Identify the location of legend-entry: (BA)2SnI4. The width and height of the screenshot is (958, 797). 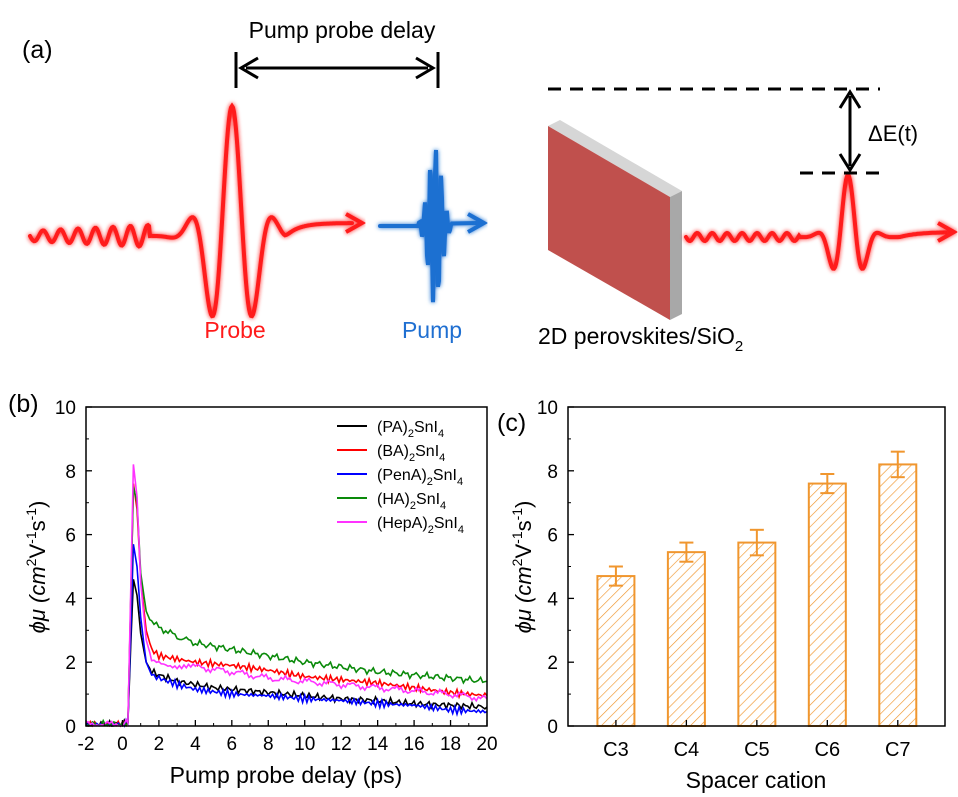
(411, 453).